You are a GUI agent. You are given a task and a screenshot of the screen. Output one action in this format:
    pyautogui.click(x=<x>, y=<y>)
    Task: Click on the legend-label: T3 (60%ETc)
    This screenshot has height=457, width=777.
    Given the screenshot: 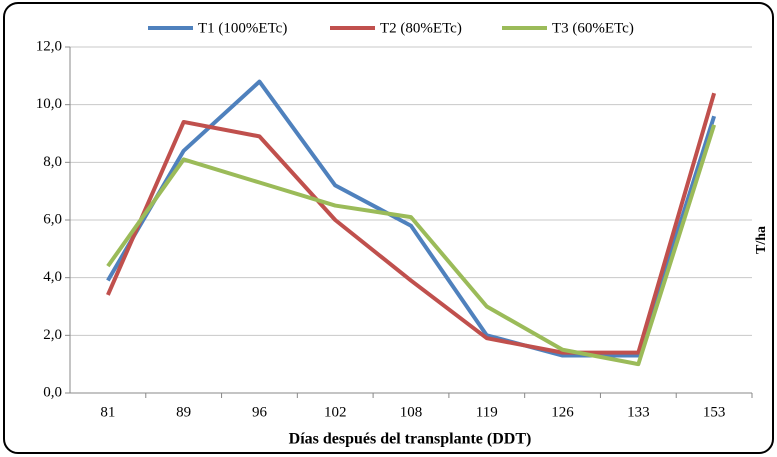 What is the action you would take?
    pyautogui.click(x=593, y=28)
    